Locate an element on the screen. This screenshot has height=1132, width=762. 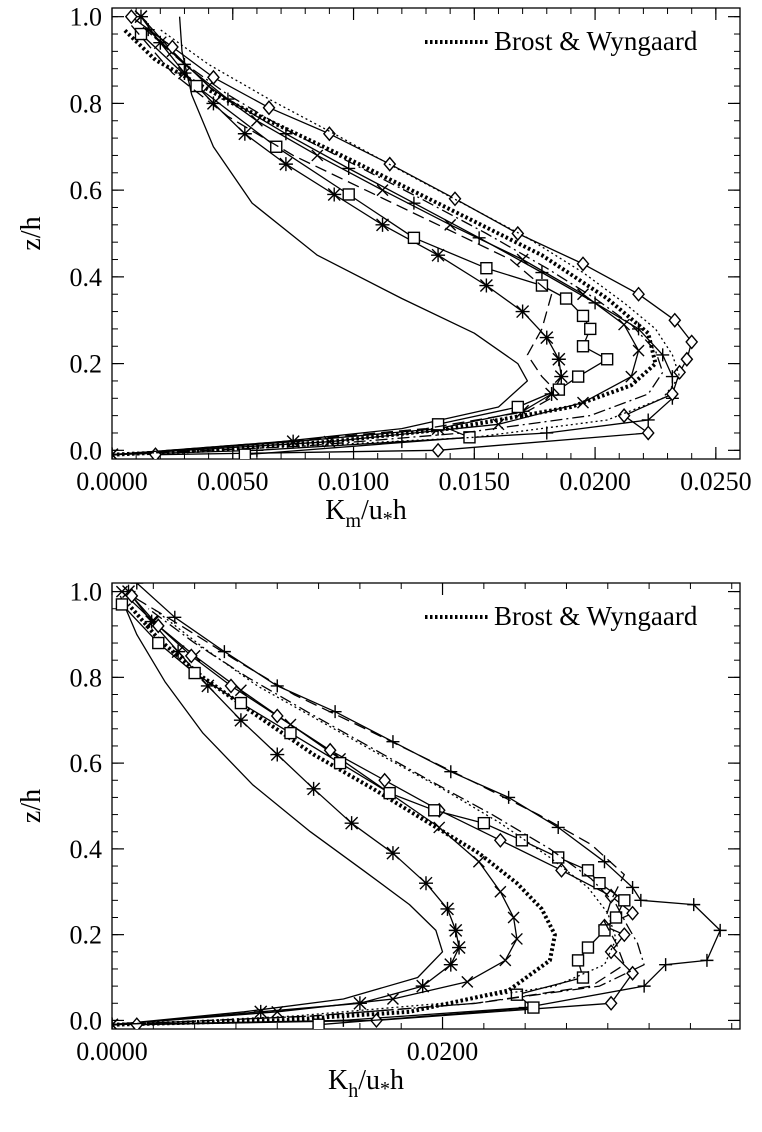
x-tick-label: 0.0050 is located at coordinates (233, 481).